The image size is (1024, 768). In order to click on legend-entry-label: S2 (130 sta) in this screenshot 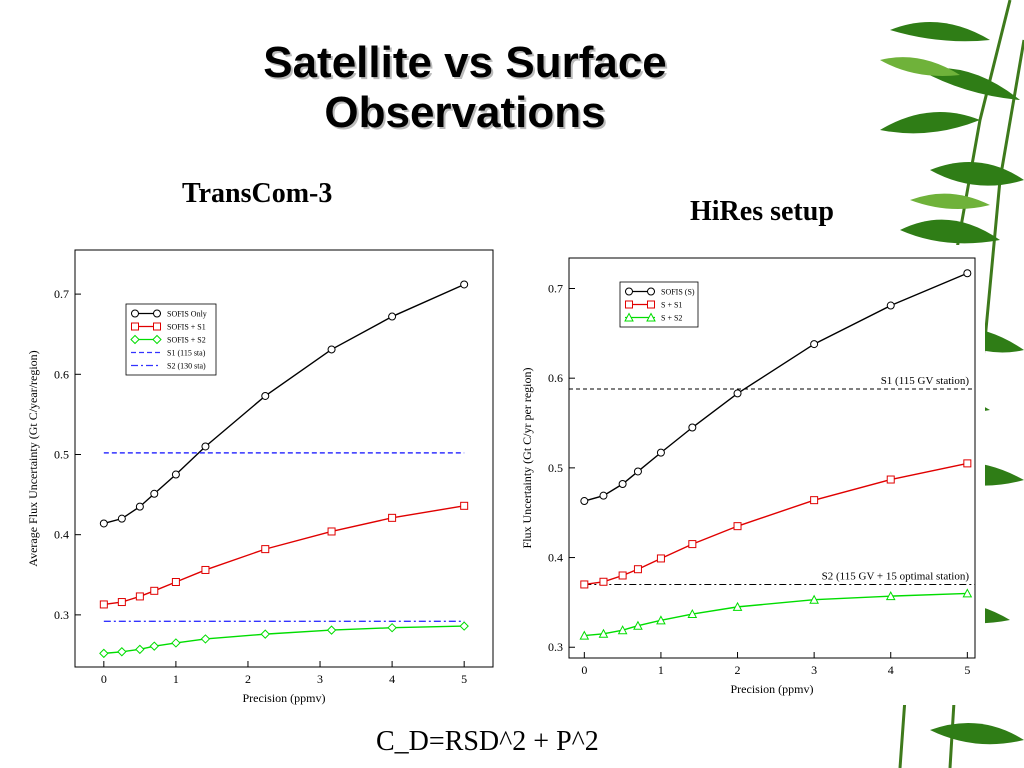, I will do `click(186, 366)`.